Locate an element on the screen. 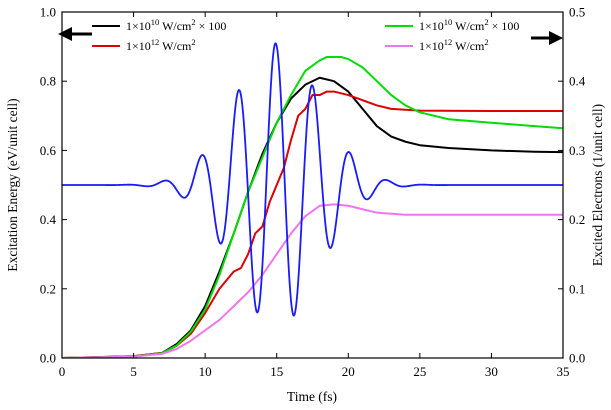 This screenshot has height=410, width=611. x-tick-label: 20 is located at coordinates (348, 371).